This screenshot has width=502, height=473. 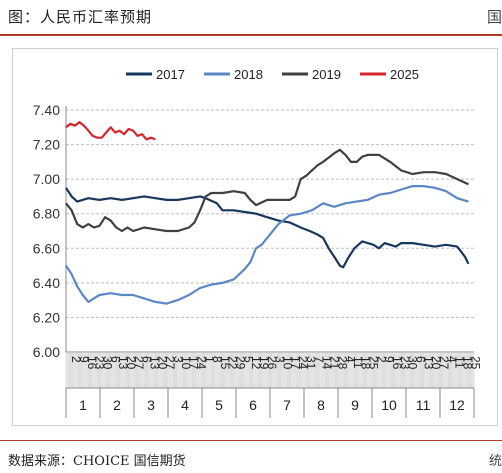 What do you see at coordinates (326, 74) in the screenshot?
I see `legend-label: 2019` at bounding box center [326, 74].